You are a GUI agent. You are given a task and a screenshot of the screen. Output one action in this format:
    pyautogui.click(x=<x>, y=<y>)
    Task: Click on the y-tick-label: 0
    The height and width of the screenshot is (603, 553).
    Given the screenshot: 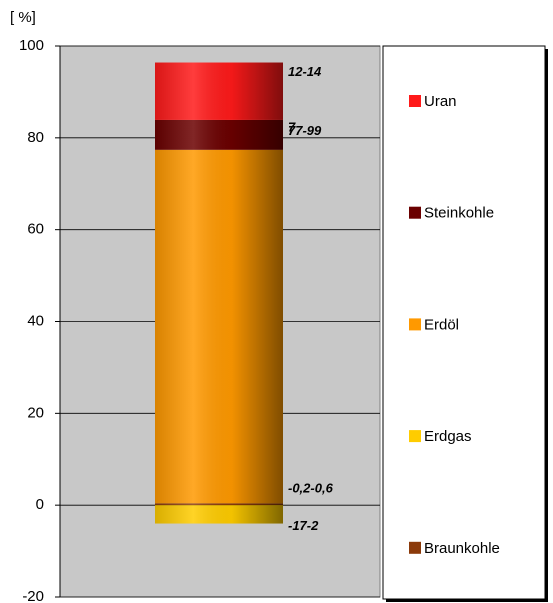 What is the action you would take?
    pyautogui.click(x=40, y=504)
    